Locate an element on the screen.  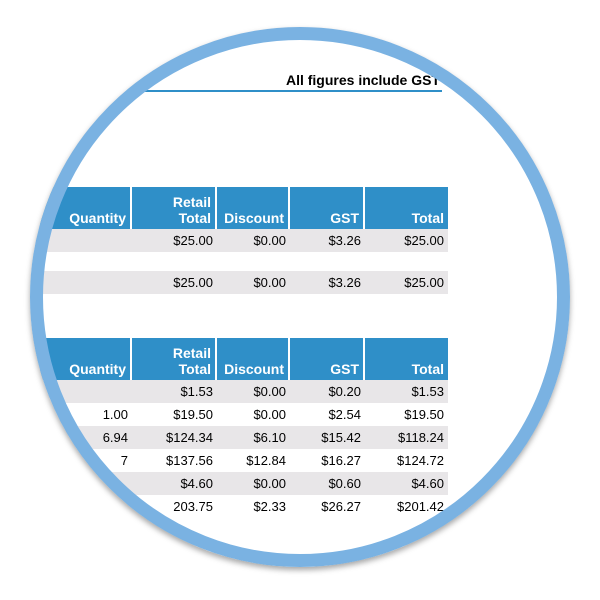
table-row: 1.00 $19.50 $0.00 $2.54 $19.50 is located at coordinates (244, 414).